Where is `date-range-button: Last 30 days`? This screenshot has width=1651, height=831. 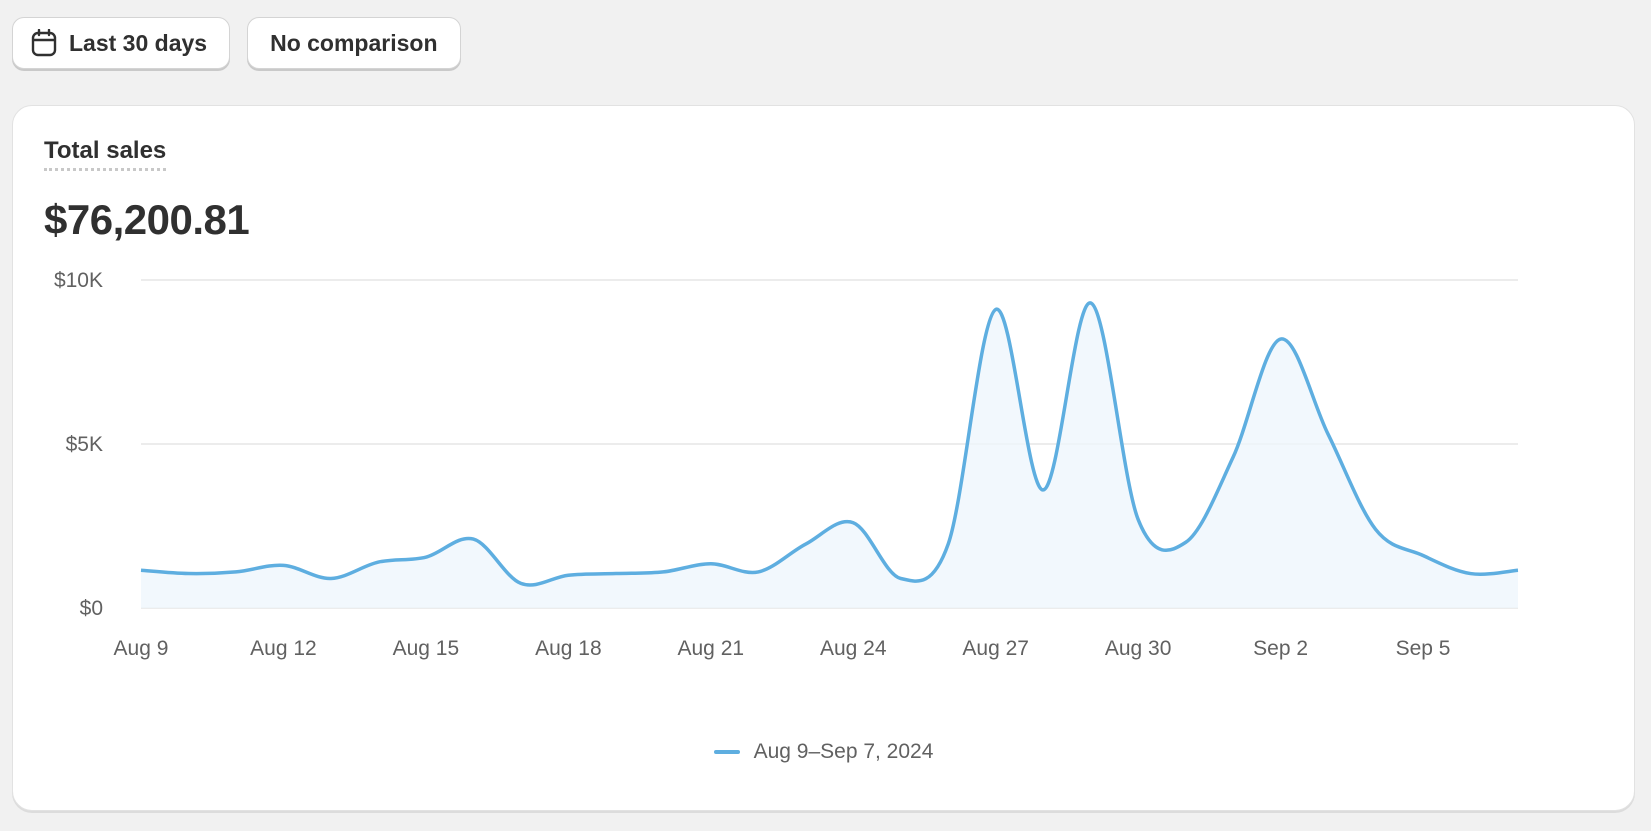
date-range-button: Last 30 days is located at coordinates (121, 43).